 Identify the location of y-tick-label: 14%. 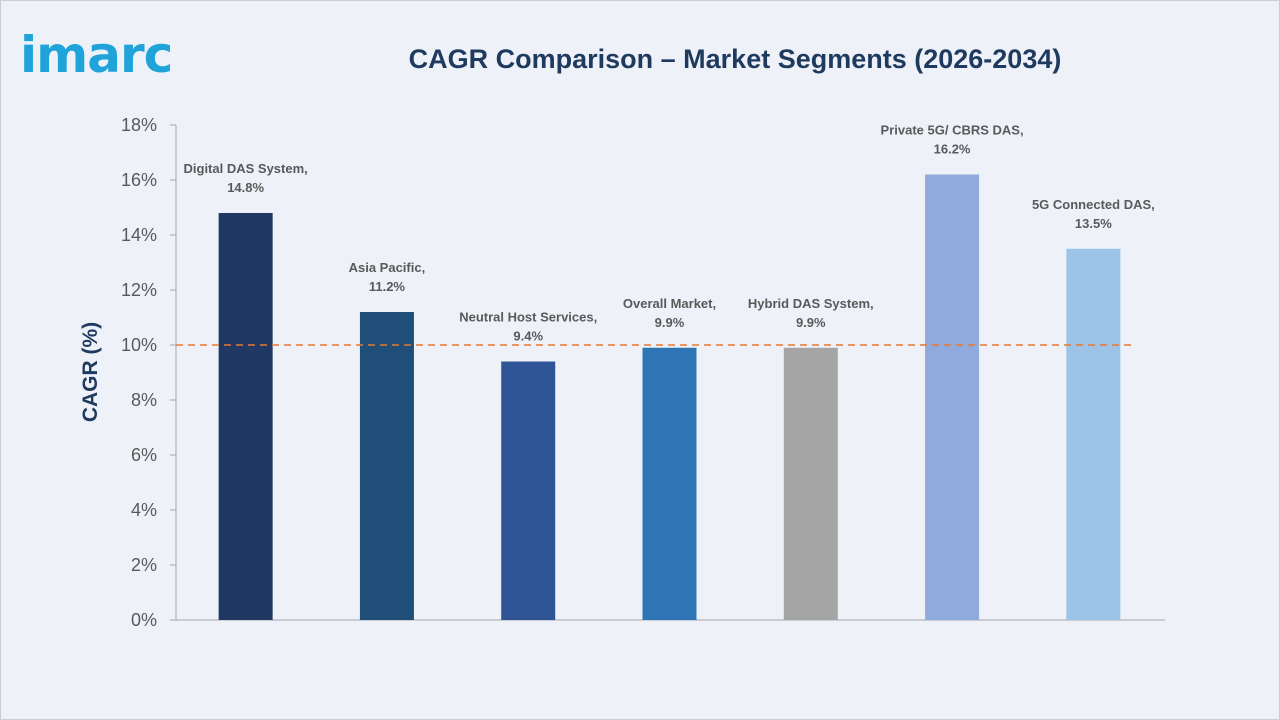
(139, 235).